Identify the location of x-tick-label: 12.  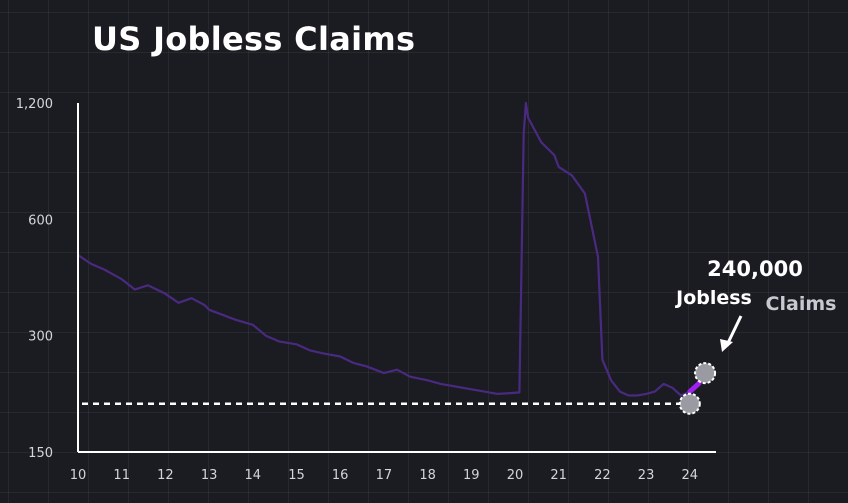
(165, 475).